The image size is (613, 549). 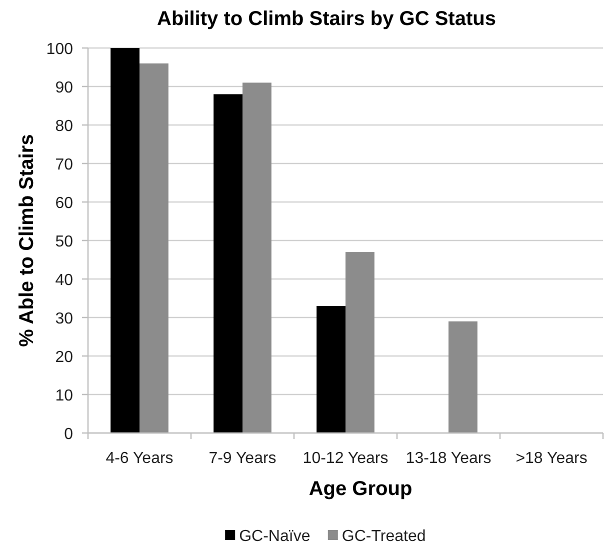 What do you see at coordinates (69, 434) in the screenshot?
I see `y-tick-label: 0` at bounding box center [69, 434].